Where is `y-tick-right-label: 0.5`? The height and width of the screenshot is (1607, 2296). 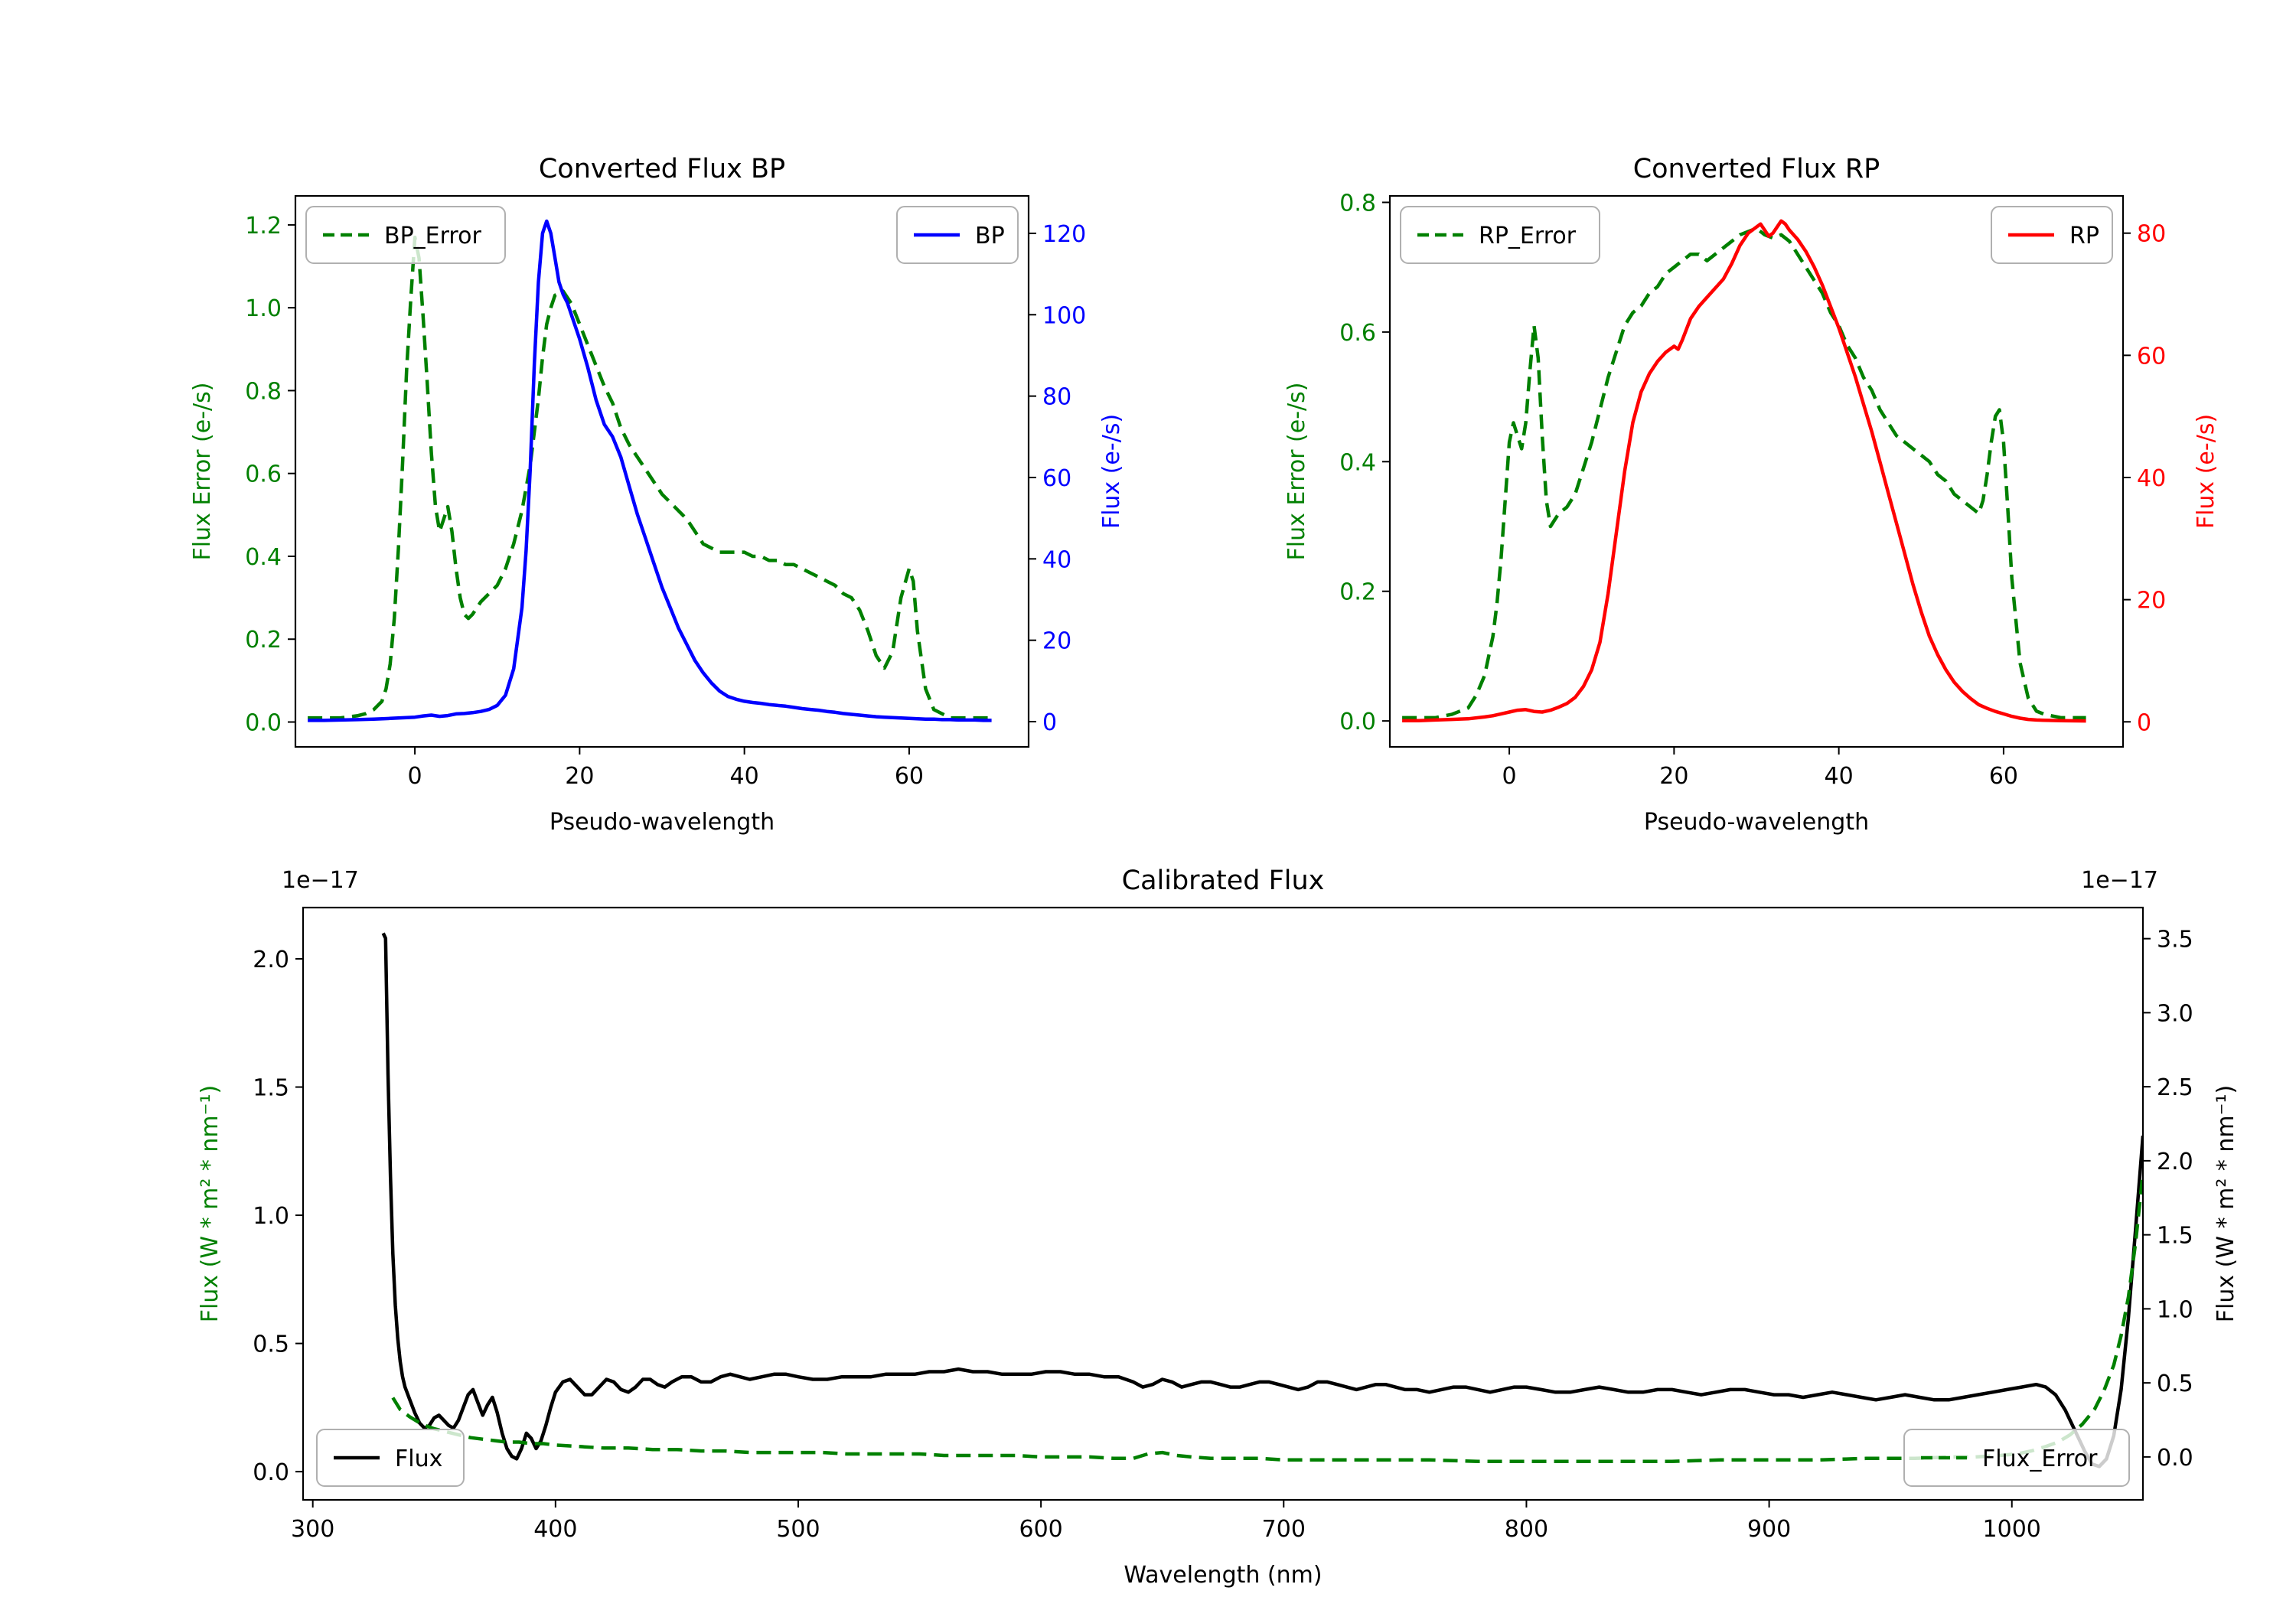
y-tick-right-label: 0.5 is located at coordinates (2175, 1384).